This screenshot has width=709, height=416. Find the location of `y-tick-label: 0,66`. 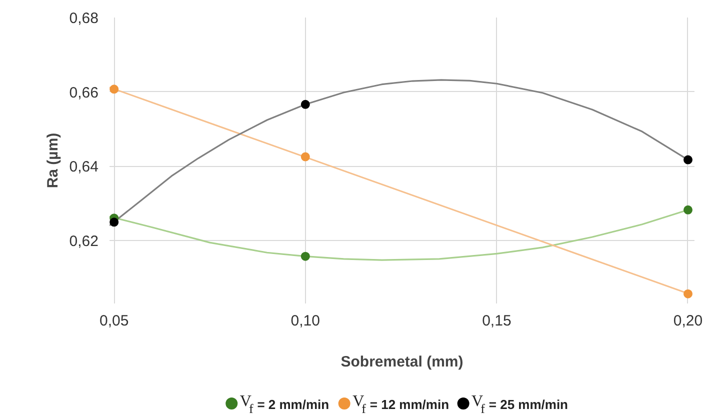

y-tick-label: 0,66 is located at coordinates (84, 93).